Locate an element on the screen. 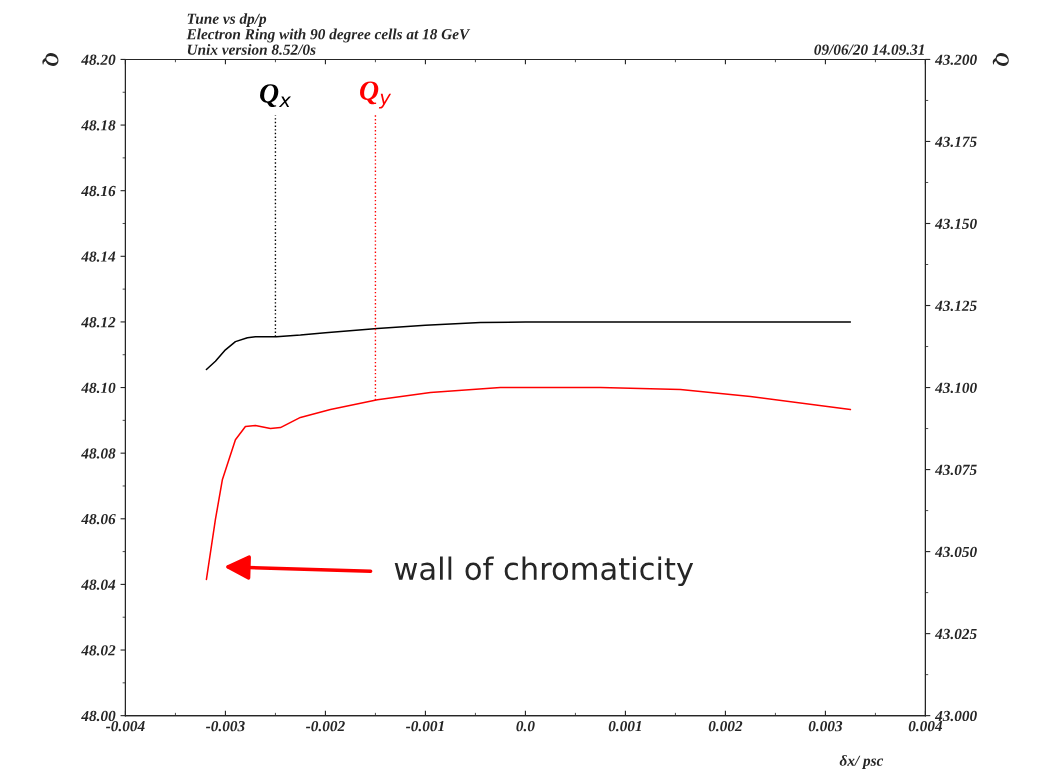 The image size is (1054, 772). x-tick-label: -0.003 is located at coordinates (225, 726).